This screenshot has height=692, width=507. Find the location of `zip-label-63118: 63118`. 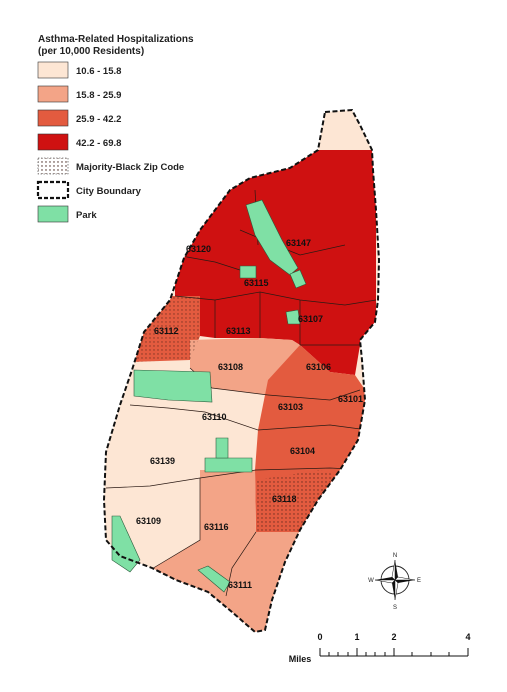

zip-label-63118: 63118 is located at coordinates (284, 499).